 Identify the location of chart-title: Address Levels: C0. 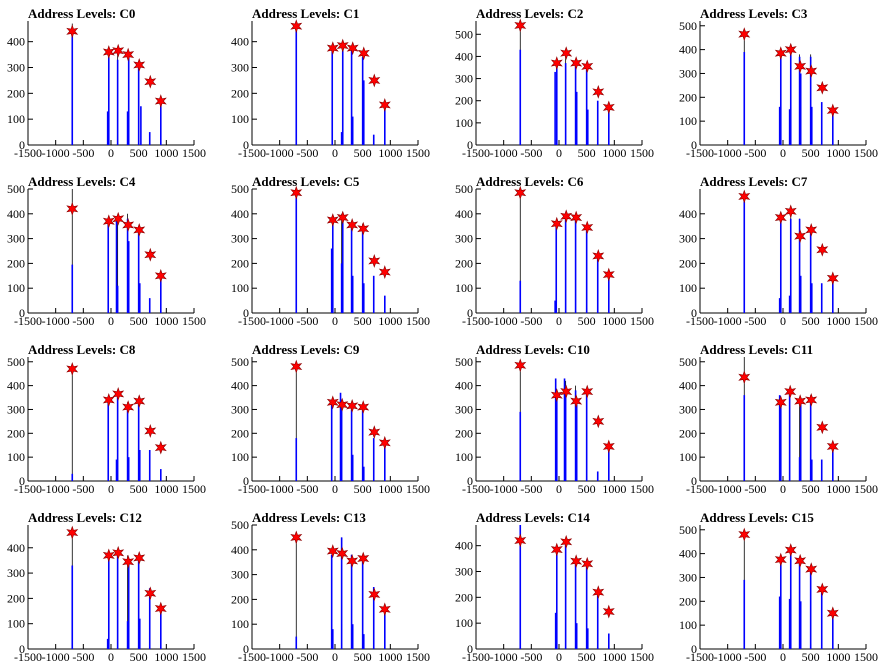
(81, 13).